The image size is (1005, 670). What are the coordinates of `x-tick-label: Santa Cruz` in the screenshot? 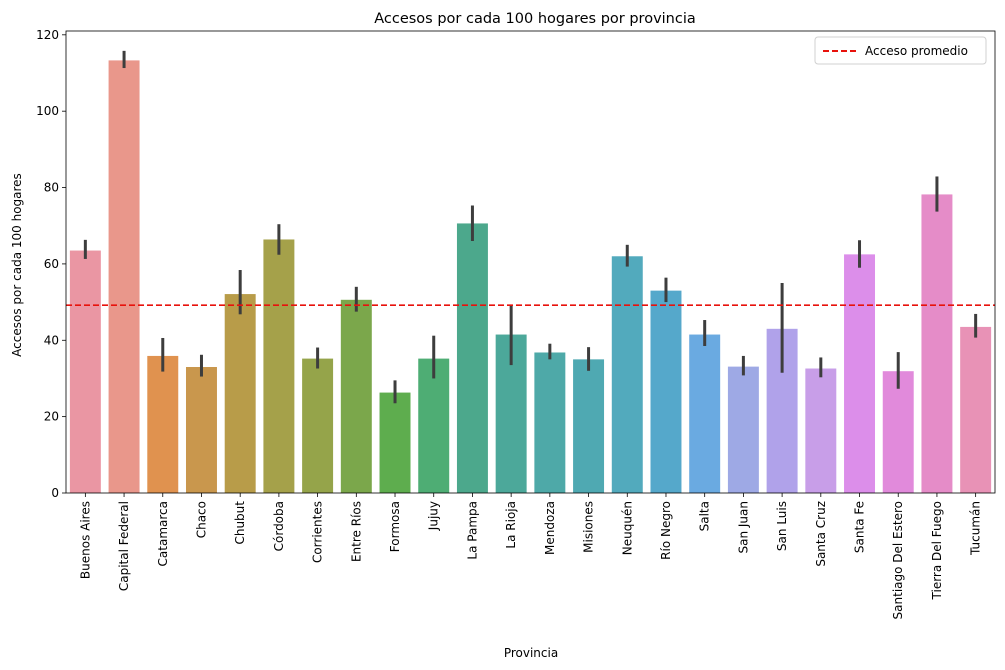 It's located at (821, 534).